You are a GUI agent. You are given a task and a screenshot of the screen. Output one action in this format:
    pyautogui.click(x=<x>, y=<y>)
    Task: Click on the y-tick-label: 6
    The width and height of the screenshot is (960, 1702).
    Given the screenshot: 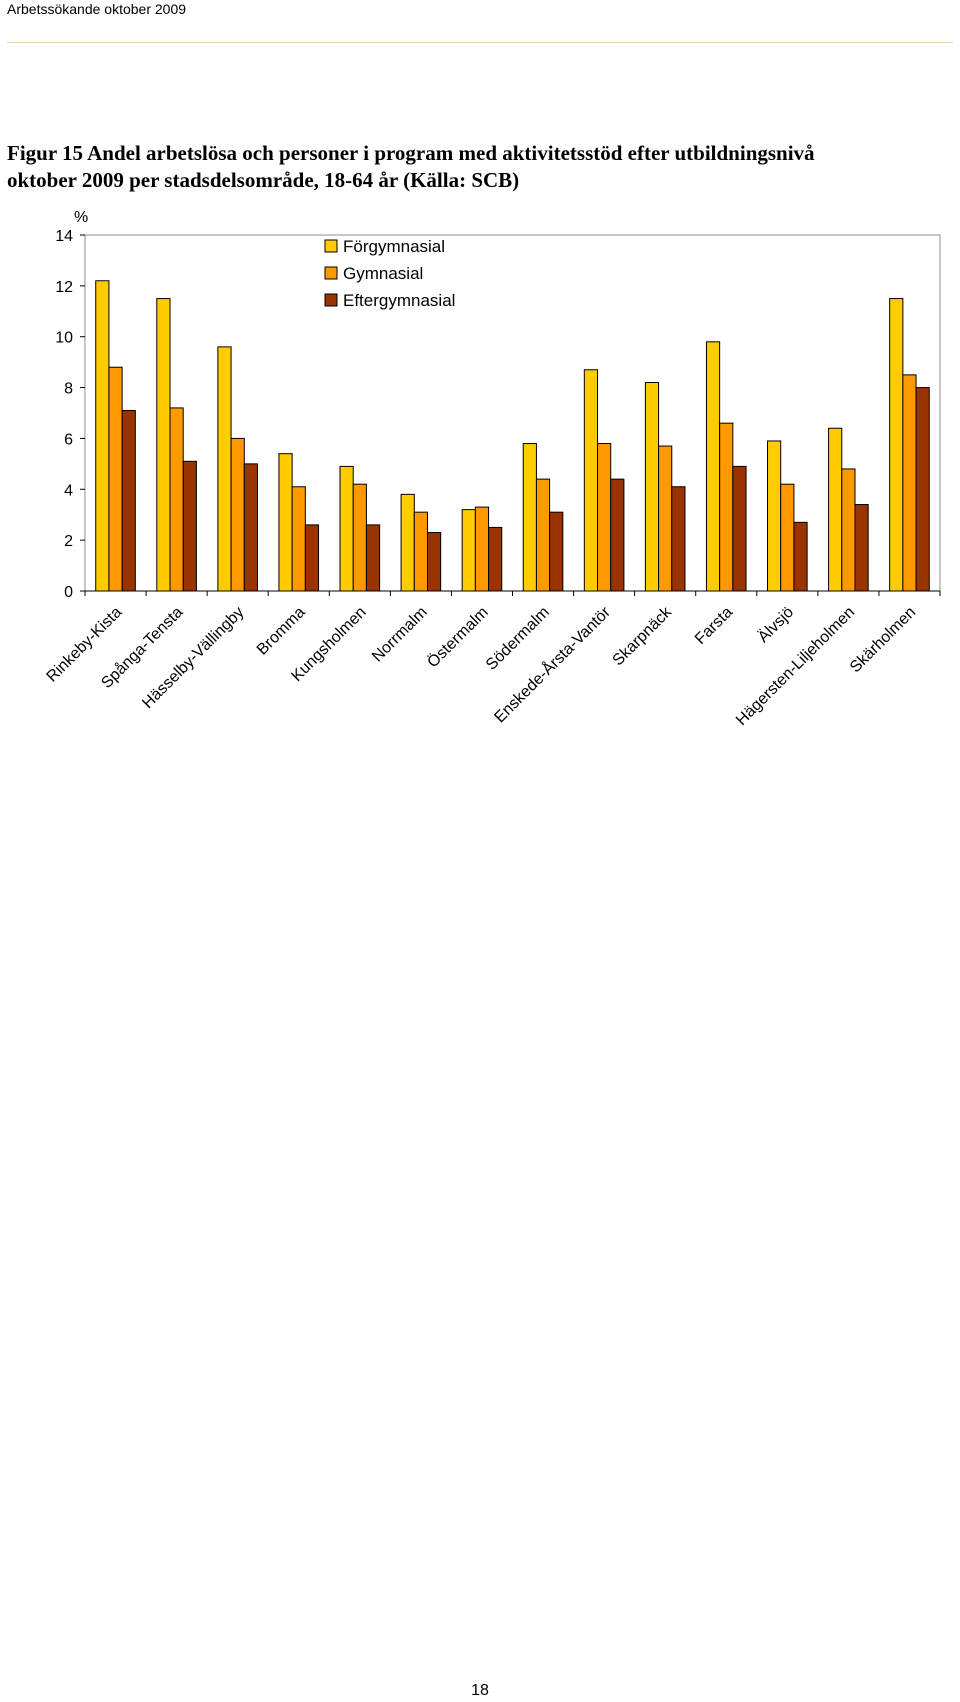 What is the action you would take?
    pyautogui.click(x=68, y=439)
    